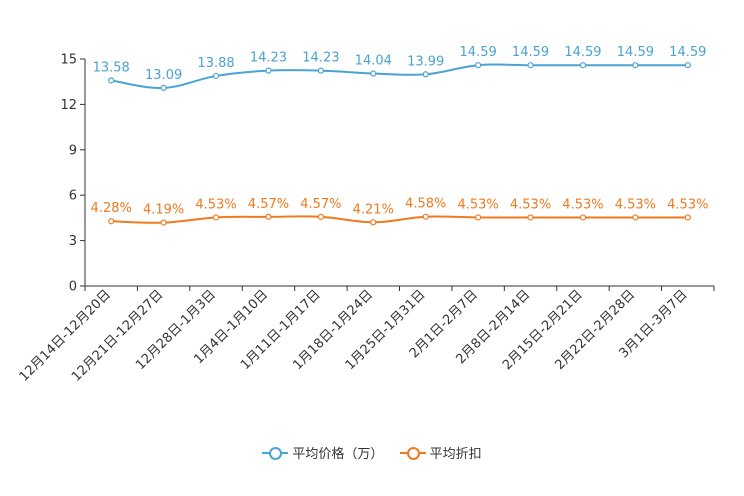  I want to click on legend: 平均价格（万） 平均折扣, so click(372, 453).